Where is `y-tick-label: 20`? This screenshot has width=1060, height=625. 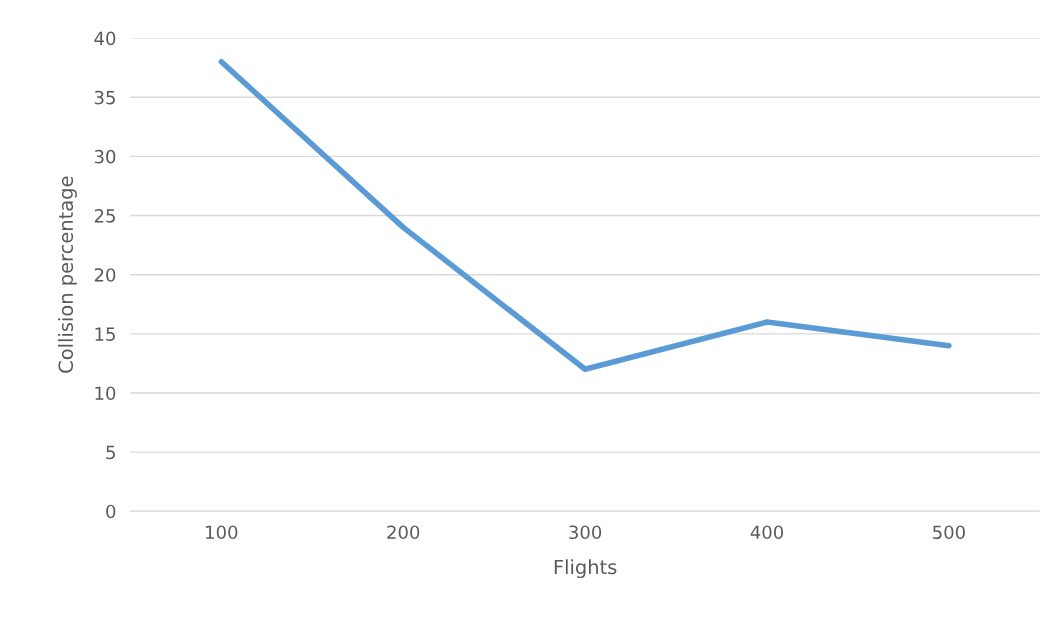
y-tick-label: 20 is located at coordinates (105, 275).